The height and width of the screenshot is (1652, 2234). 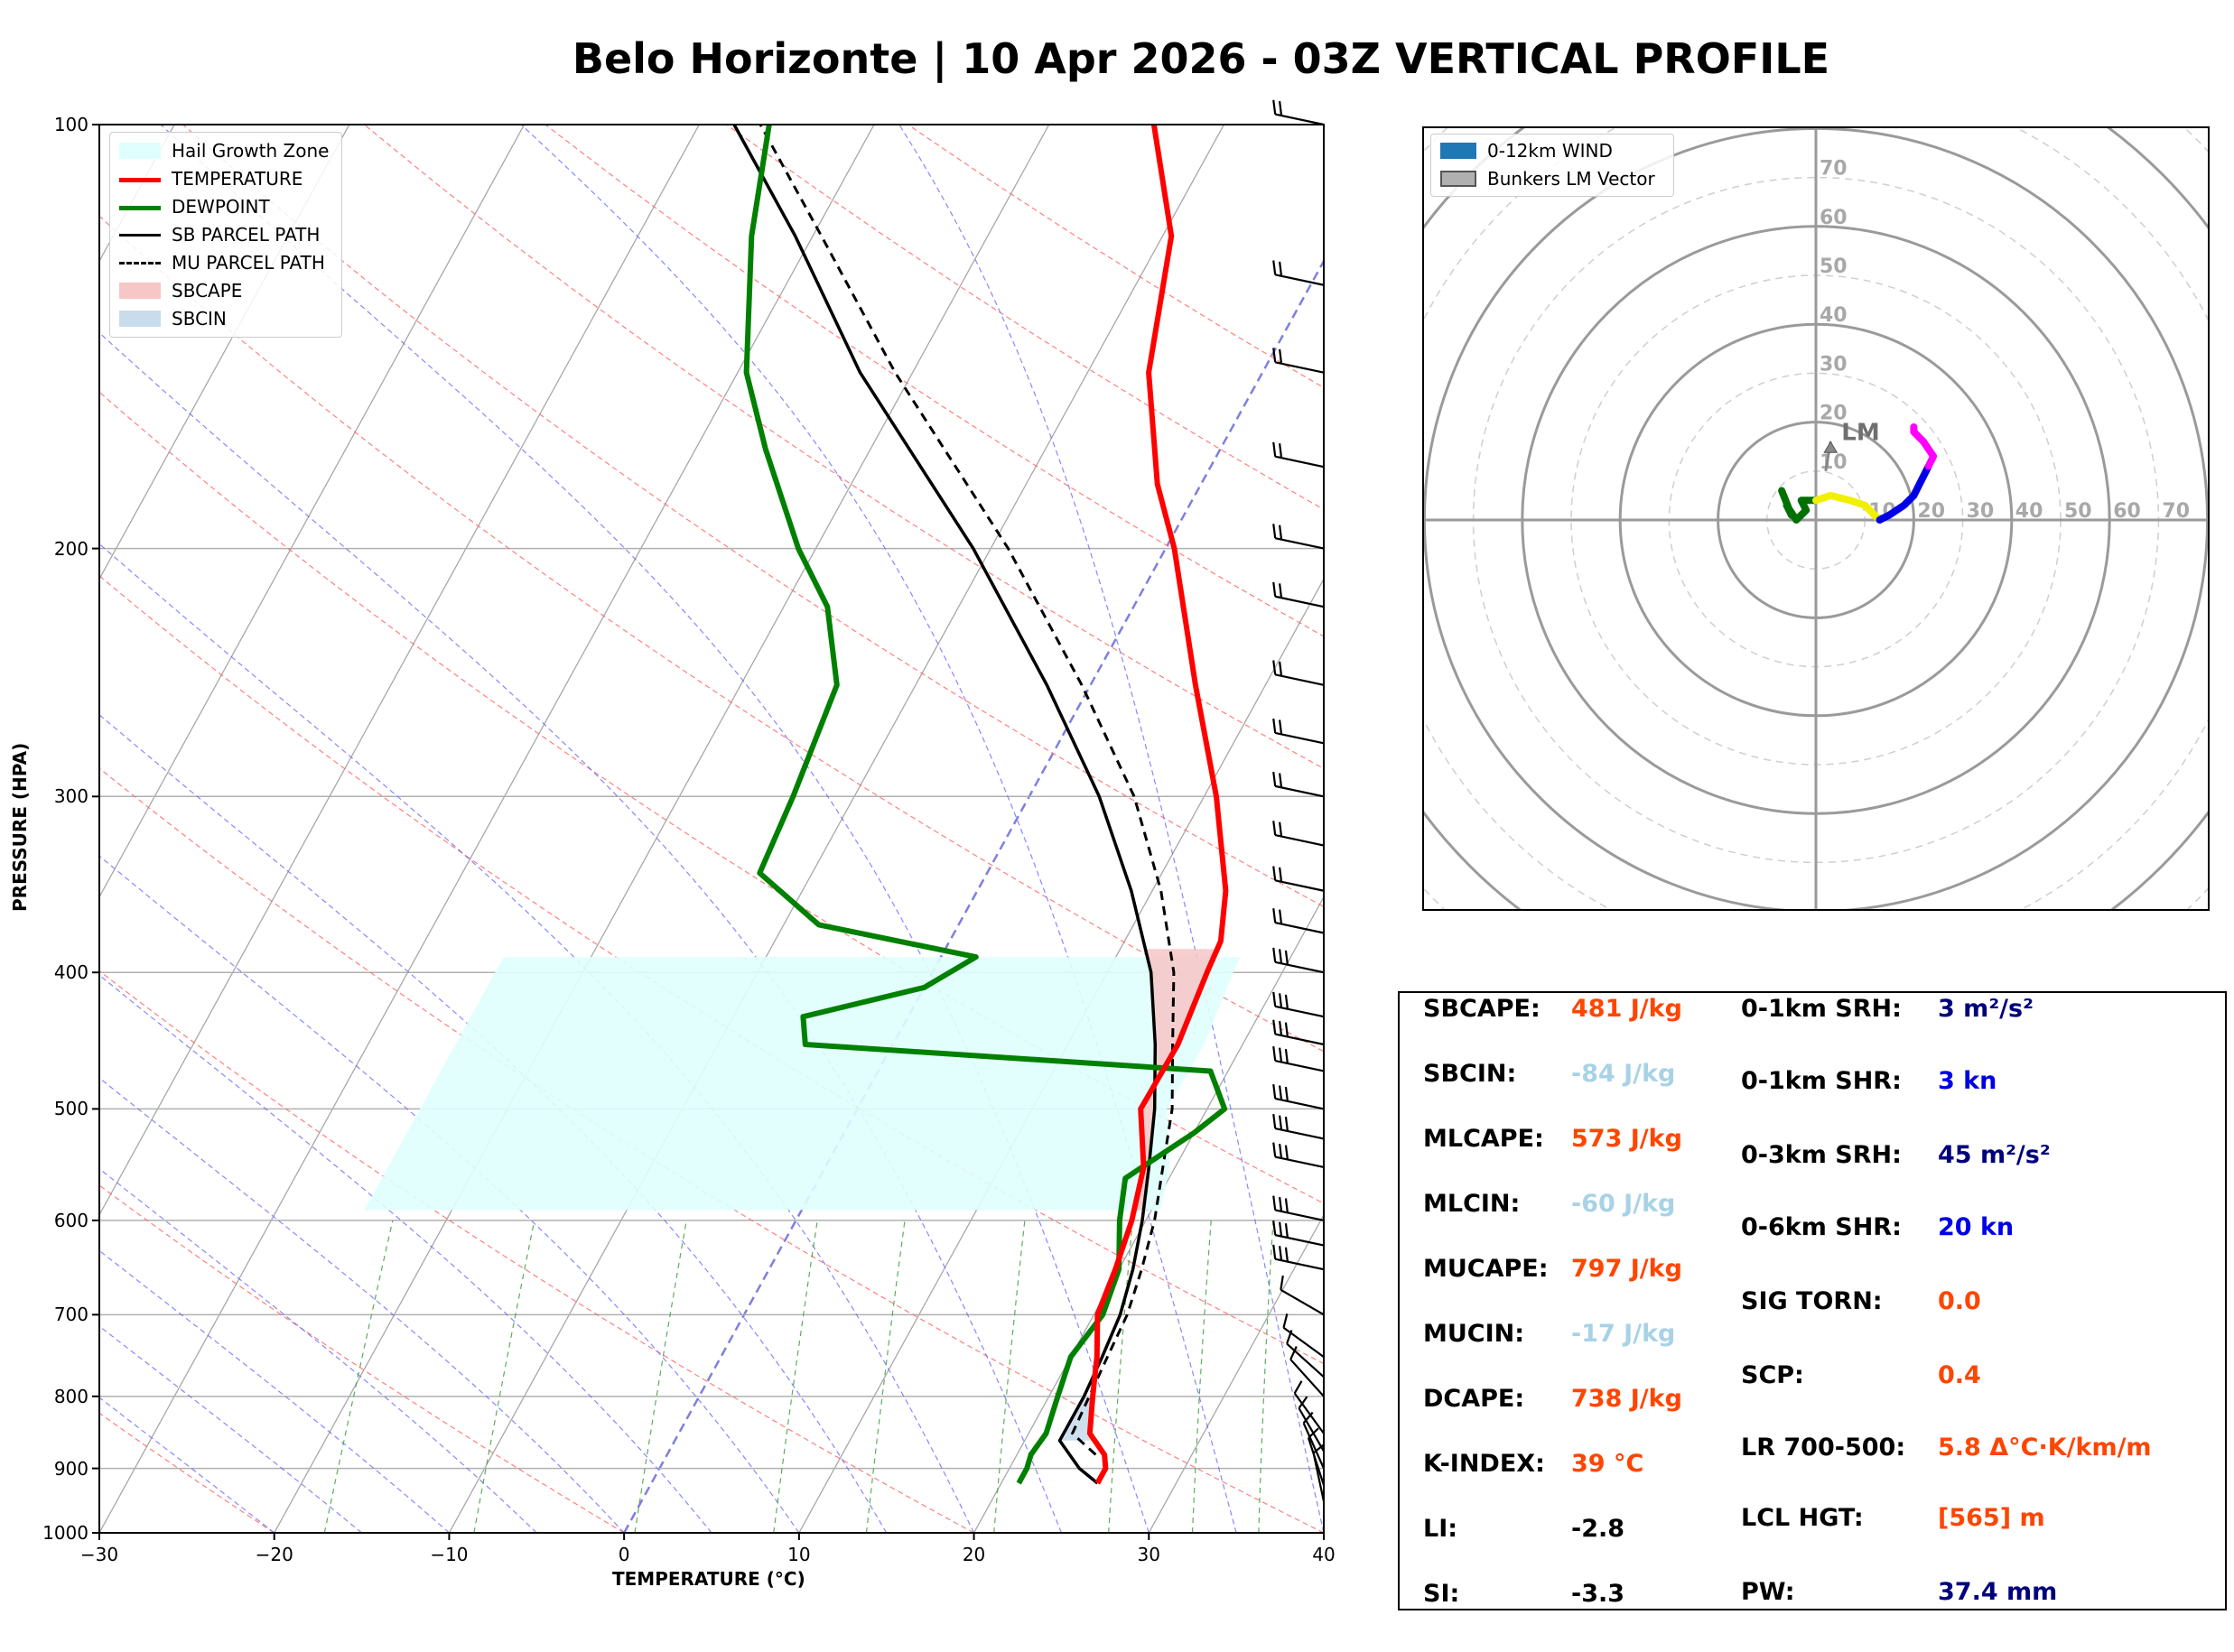 I want to click on bunkers-lm-arrowhead, so click(x=1830, y=447).